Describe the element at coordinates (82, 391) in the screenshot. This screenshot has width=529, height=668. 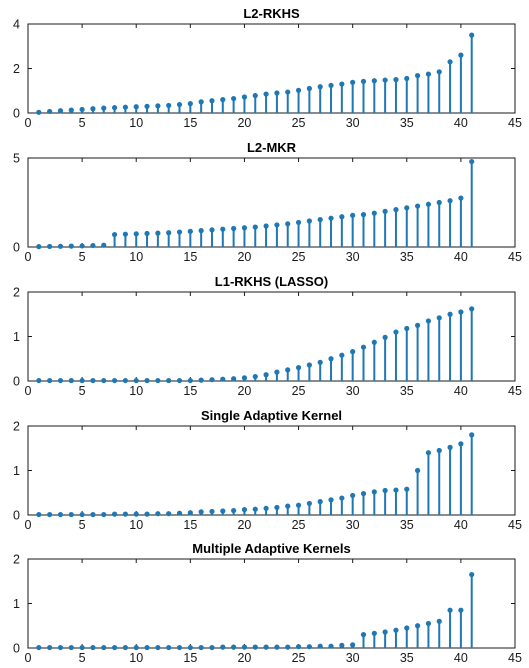
I see `x-tick-label: 5` at that location.